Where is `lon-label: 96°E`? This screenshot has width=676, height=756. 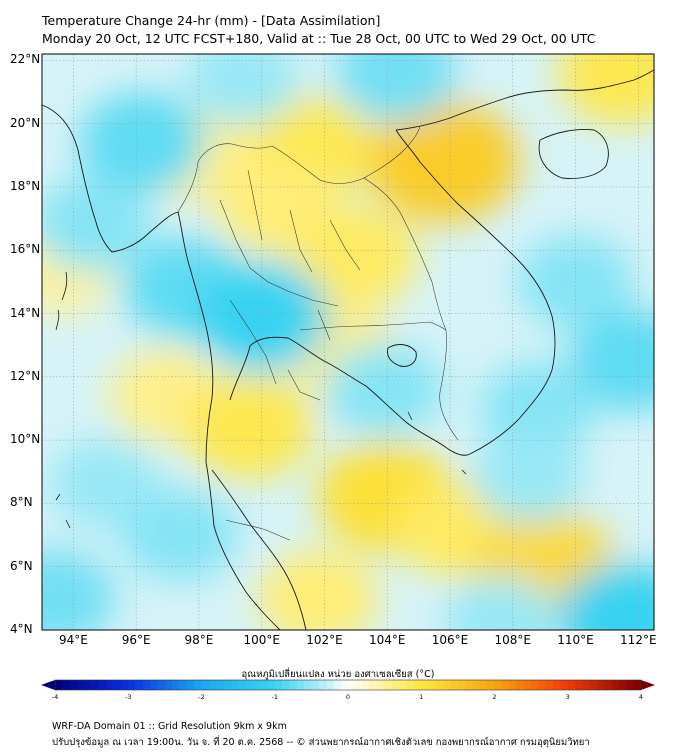 lon-label: 96°E is located at coordinates (136, 640).